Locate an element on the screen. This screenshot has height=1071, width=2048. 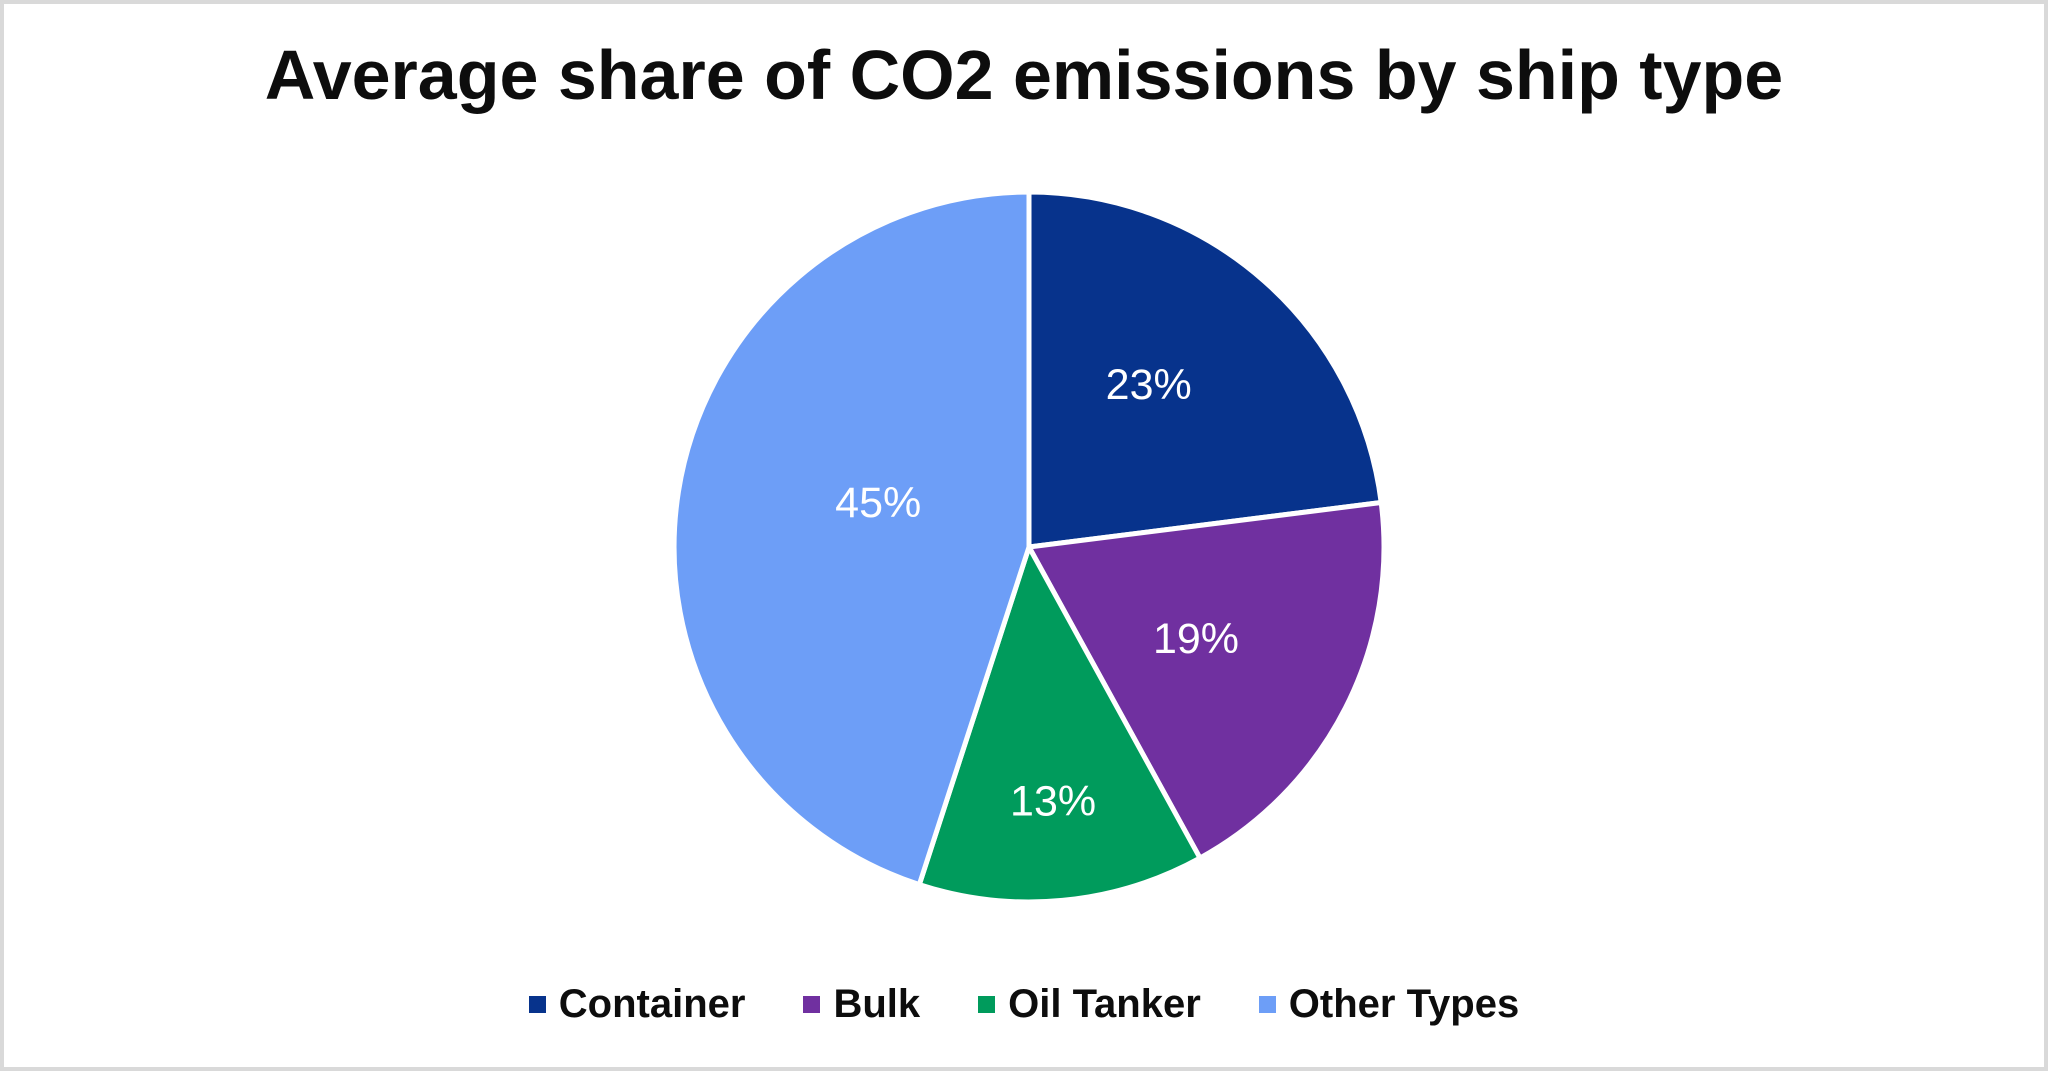
legend-swatch-bulk is located at coordinates (812, 1004).